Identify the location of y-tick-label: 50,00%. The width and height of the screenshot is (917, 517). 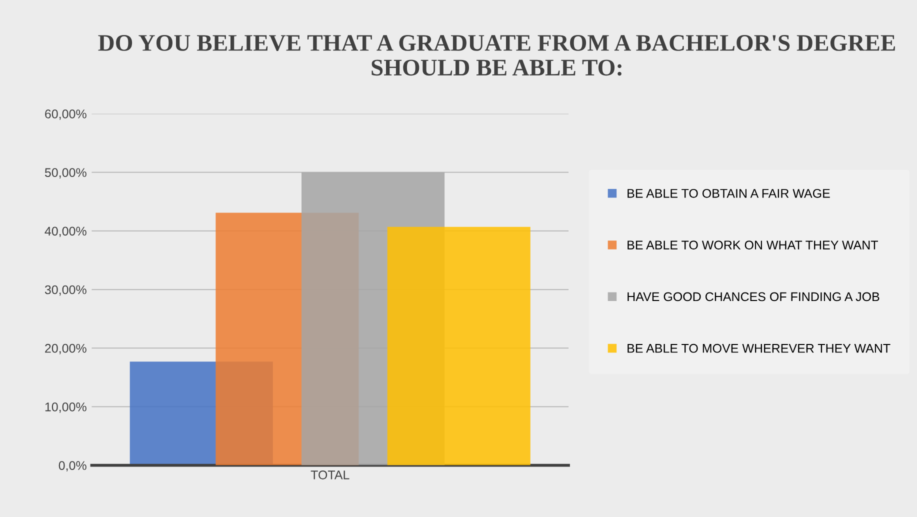
(65, 173).